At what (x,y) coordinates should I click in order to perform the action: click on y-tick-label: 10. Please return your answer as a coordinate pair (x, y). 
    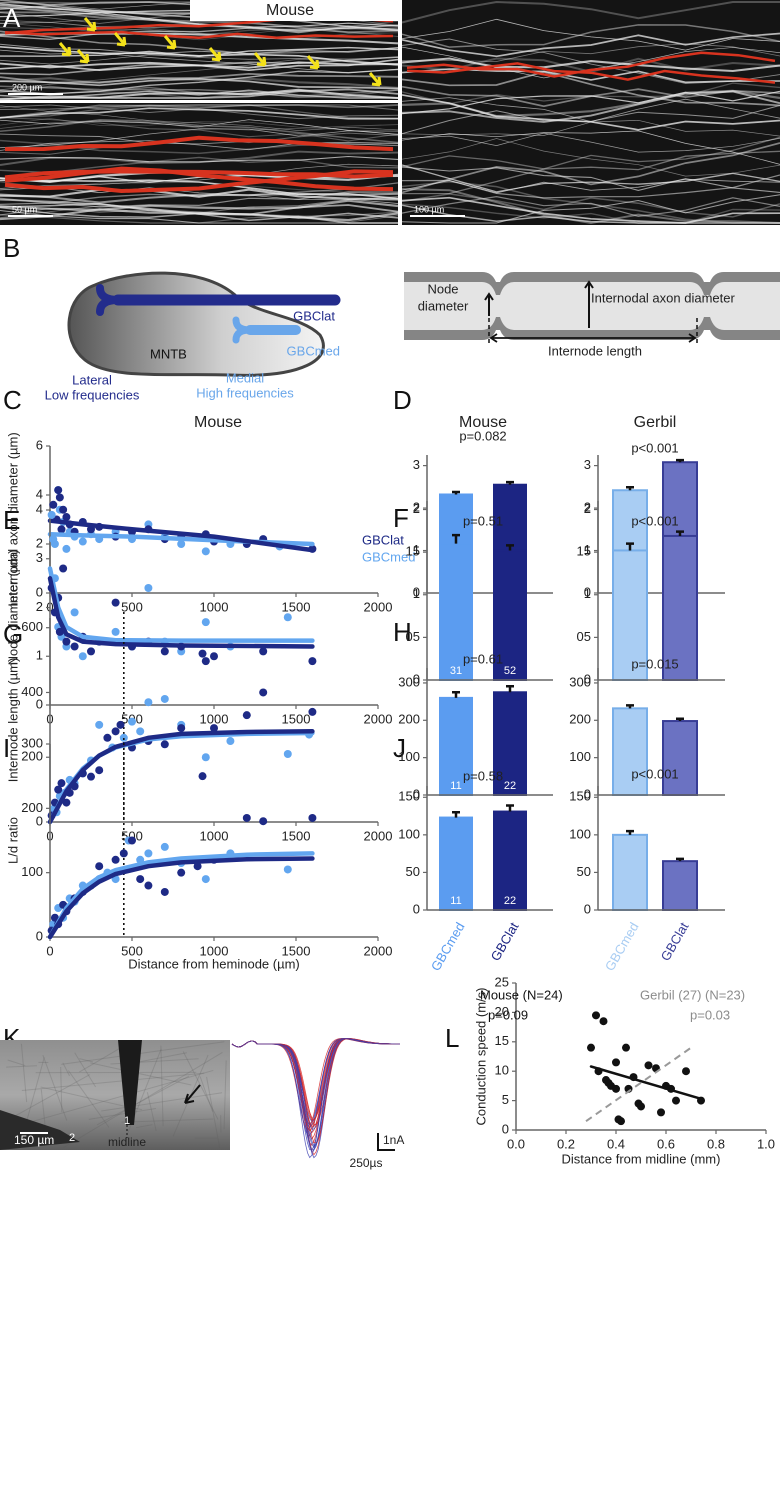
    Looking at the image, I should click on (502, 1070).